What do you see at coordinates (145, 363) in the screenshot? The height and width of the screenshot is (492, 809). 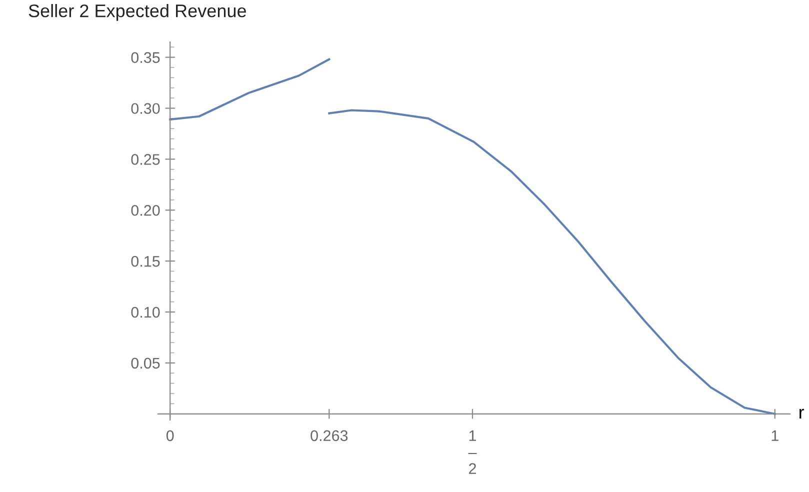 I see `y-tick-label: 0.05` at bounding box center [145, 363].